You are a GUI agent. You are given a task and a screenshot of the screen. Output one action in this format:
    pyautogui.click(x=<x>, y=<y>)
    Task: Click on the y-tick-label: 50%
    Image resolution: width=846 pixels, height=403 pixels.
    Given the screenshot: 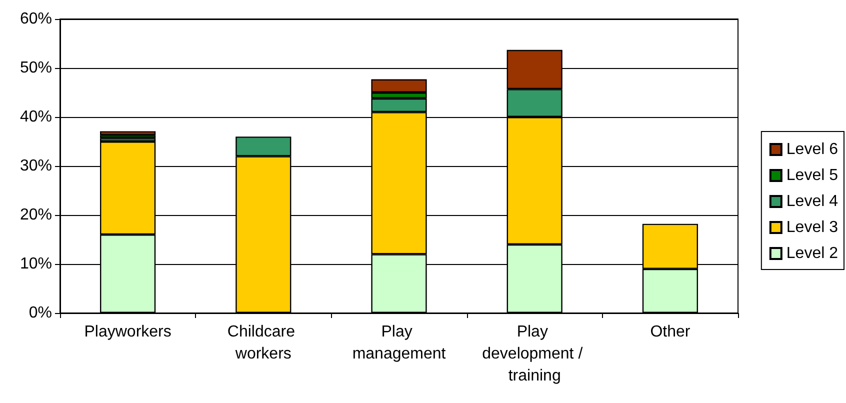 What is the action you would take?
    pyautogui.click(x=36, y=68)
    